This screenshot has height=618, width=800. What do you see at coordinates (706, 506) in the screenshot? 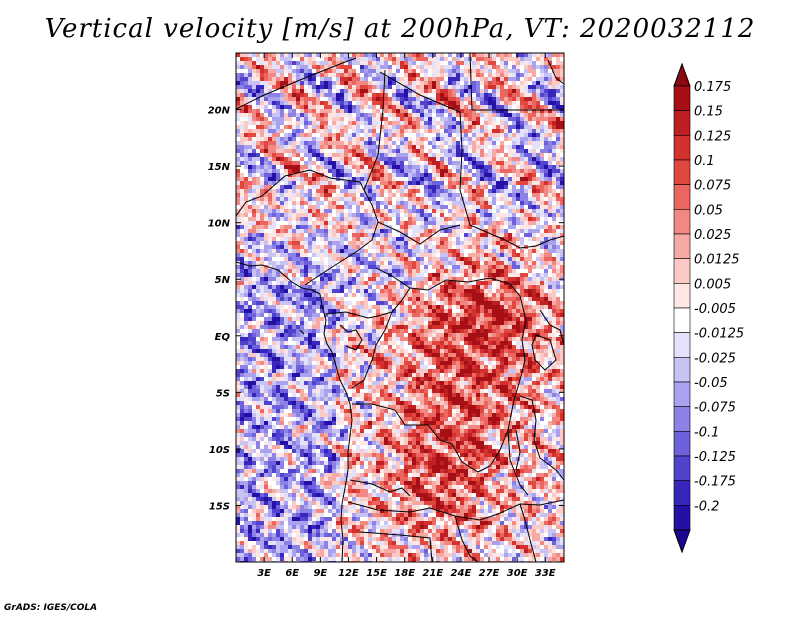
I see `colorbar-label: -0.2` at bounding box center [706, 506].